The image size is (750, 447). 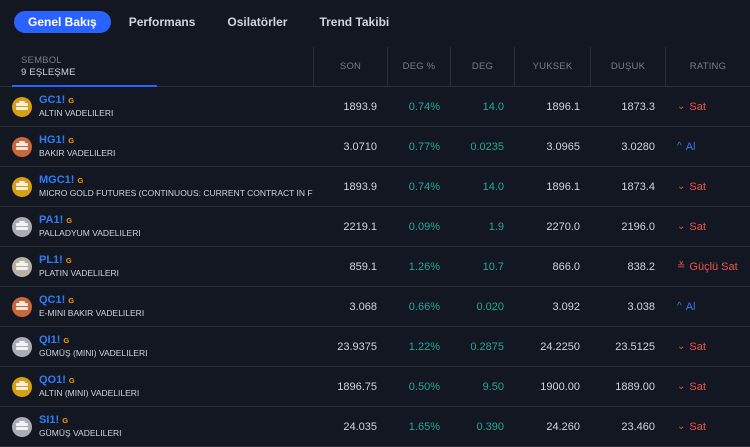 I want to click on chevron-down-icon: ⌄, so click(x=681, y=346).